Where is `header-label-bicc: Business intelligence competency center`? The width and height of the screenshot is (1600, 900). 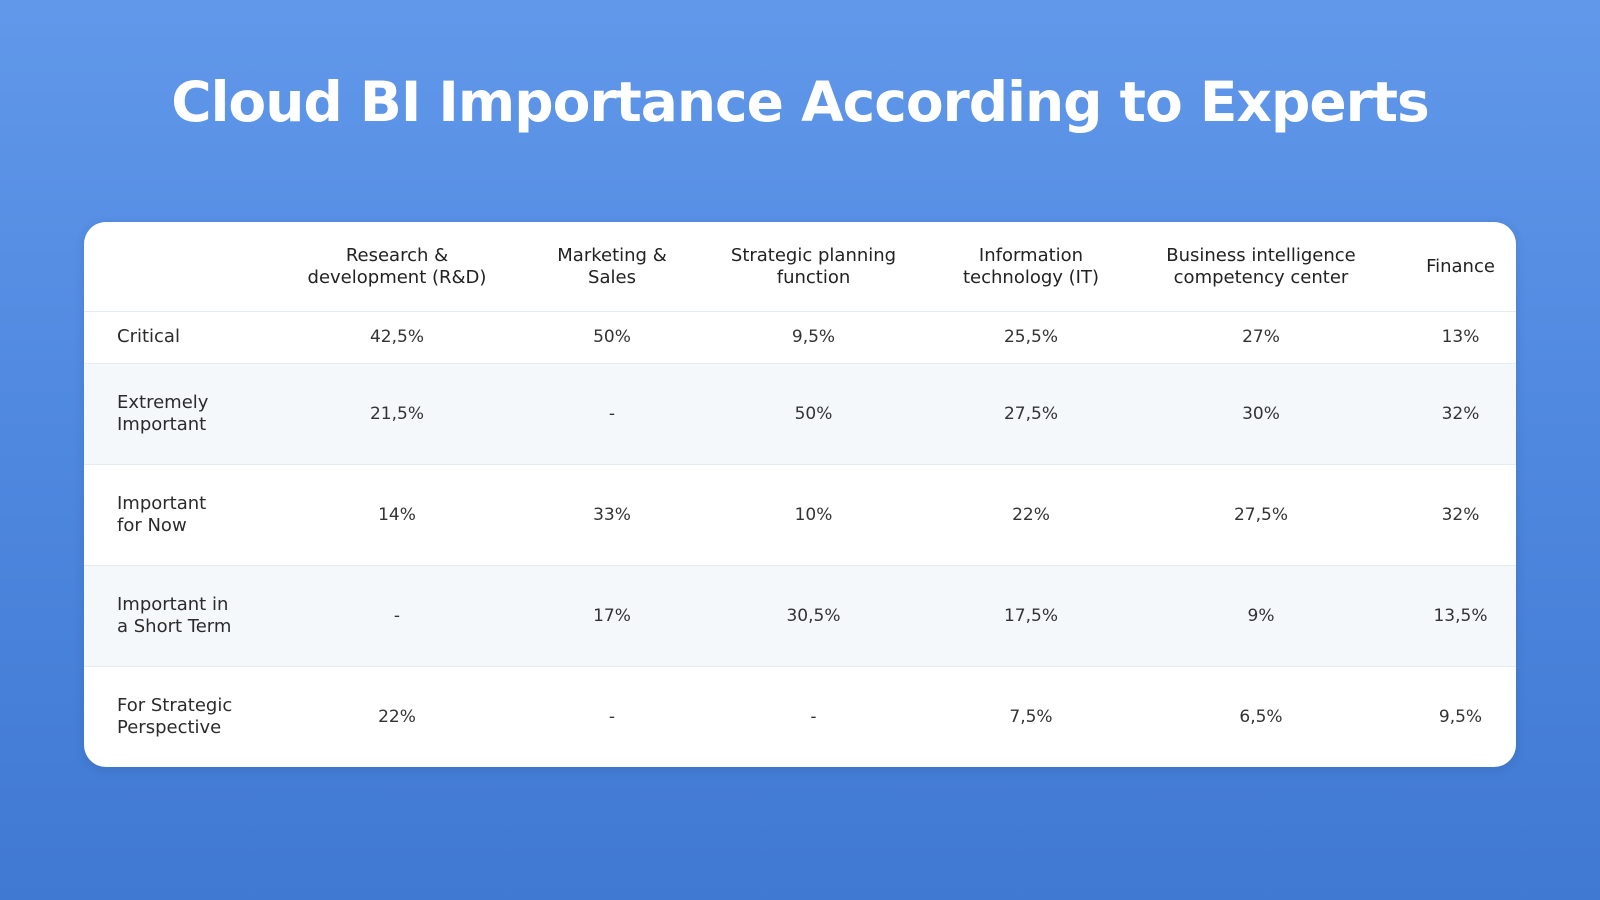
header-label-bicc: Business intelligence competency center is located at coordinates (1261, 266).